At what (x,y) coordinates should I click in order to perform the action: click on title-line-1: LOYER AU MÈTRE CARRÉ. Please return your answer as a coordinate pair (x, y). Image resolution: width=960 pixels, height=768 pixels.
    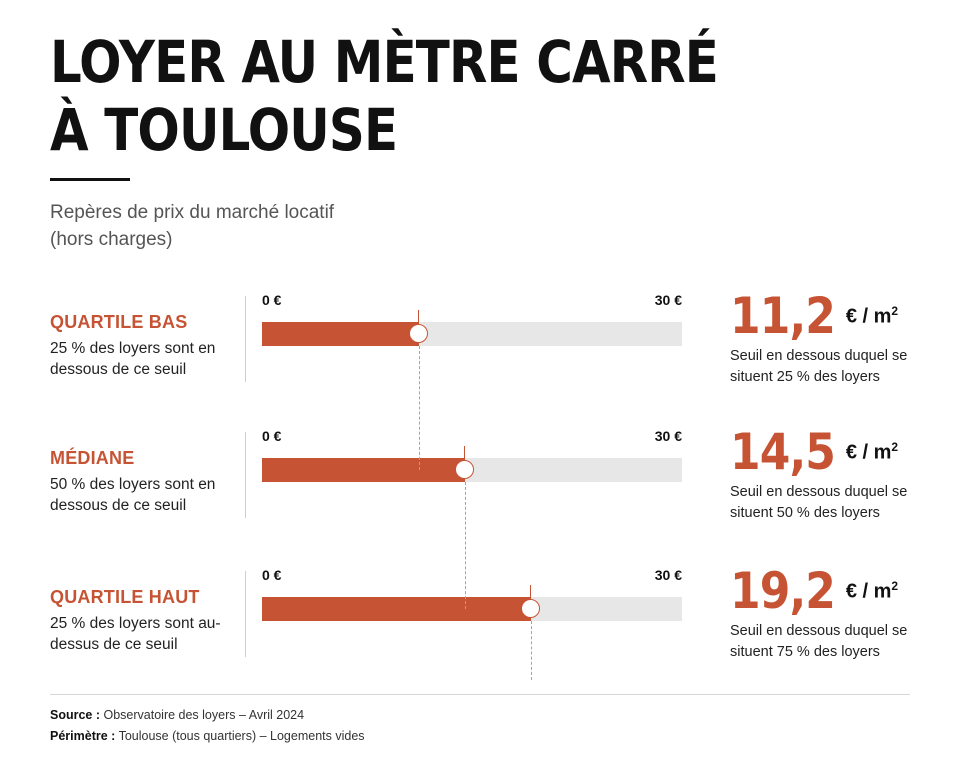
    Looking at the image, I should click on (384, 62).